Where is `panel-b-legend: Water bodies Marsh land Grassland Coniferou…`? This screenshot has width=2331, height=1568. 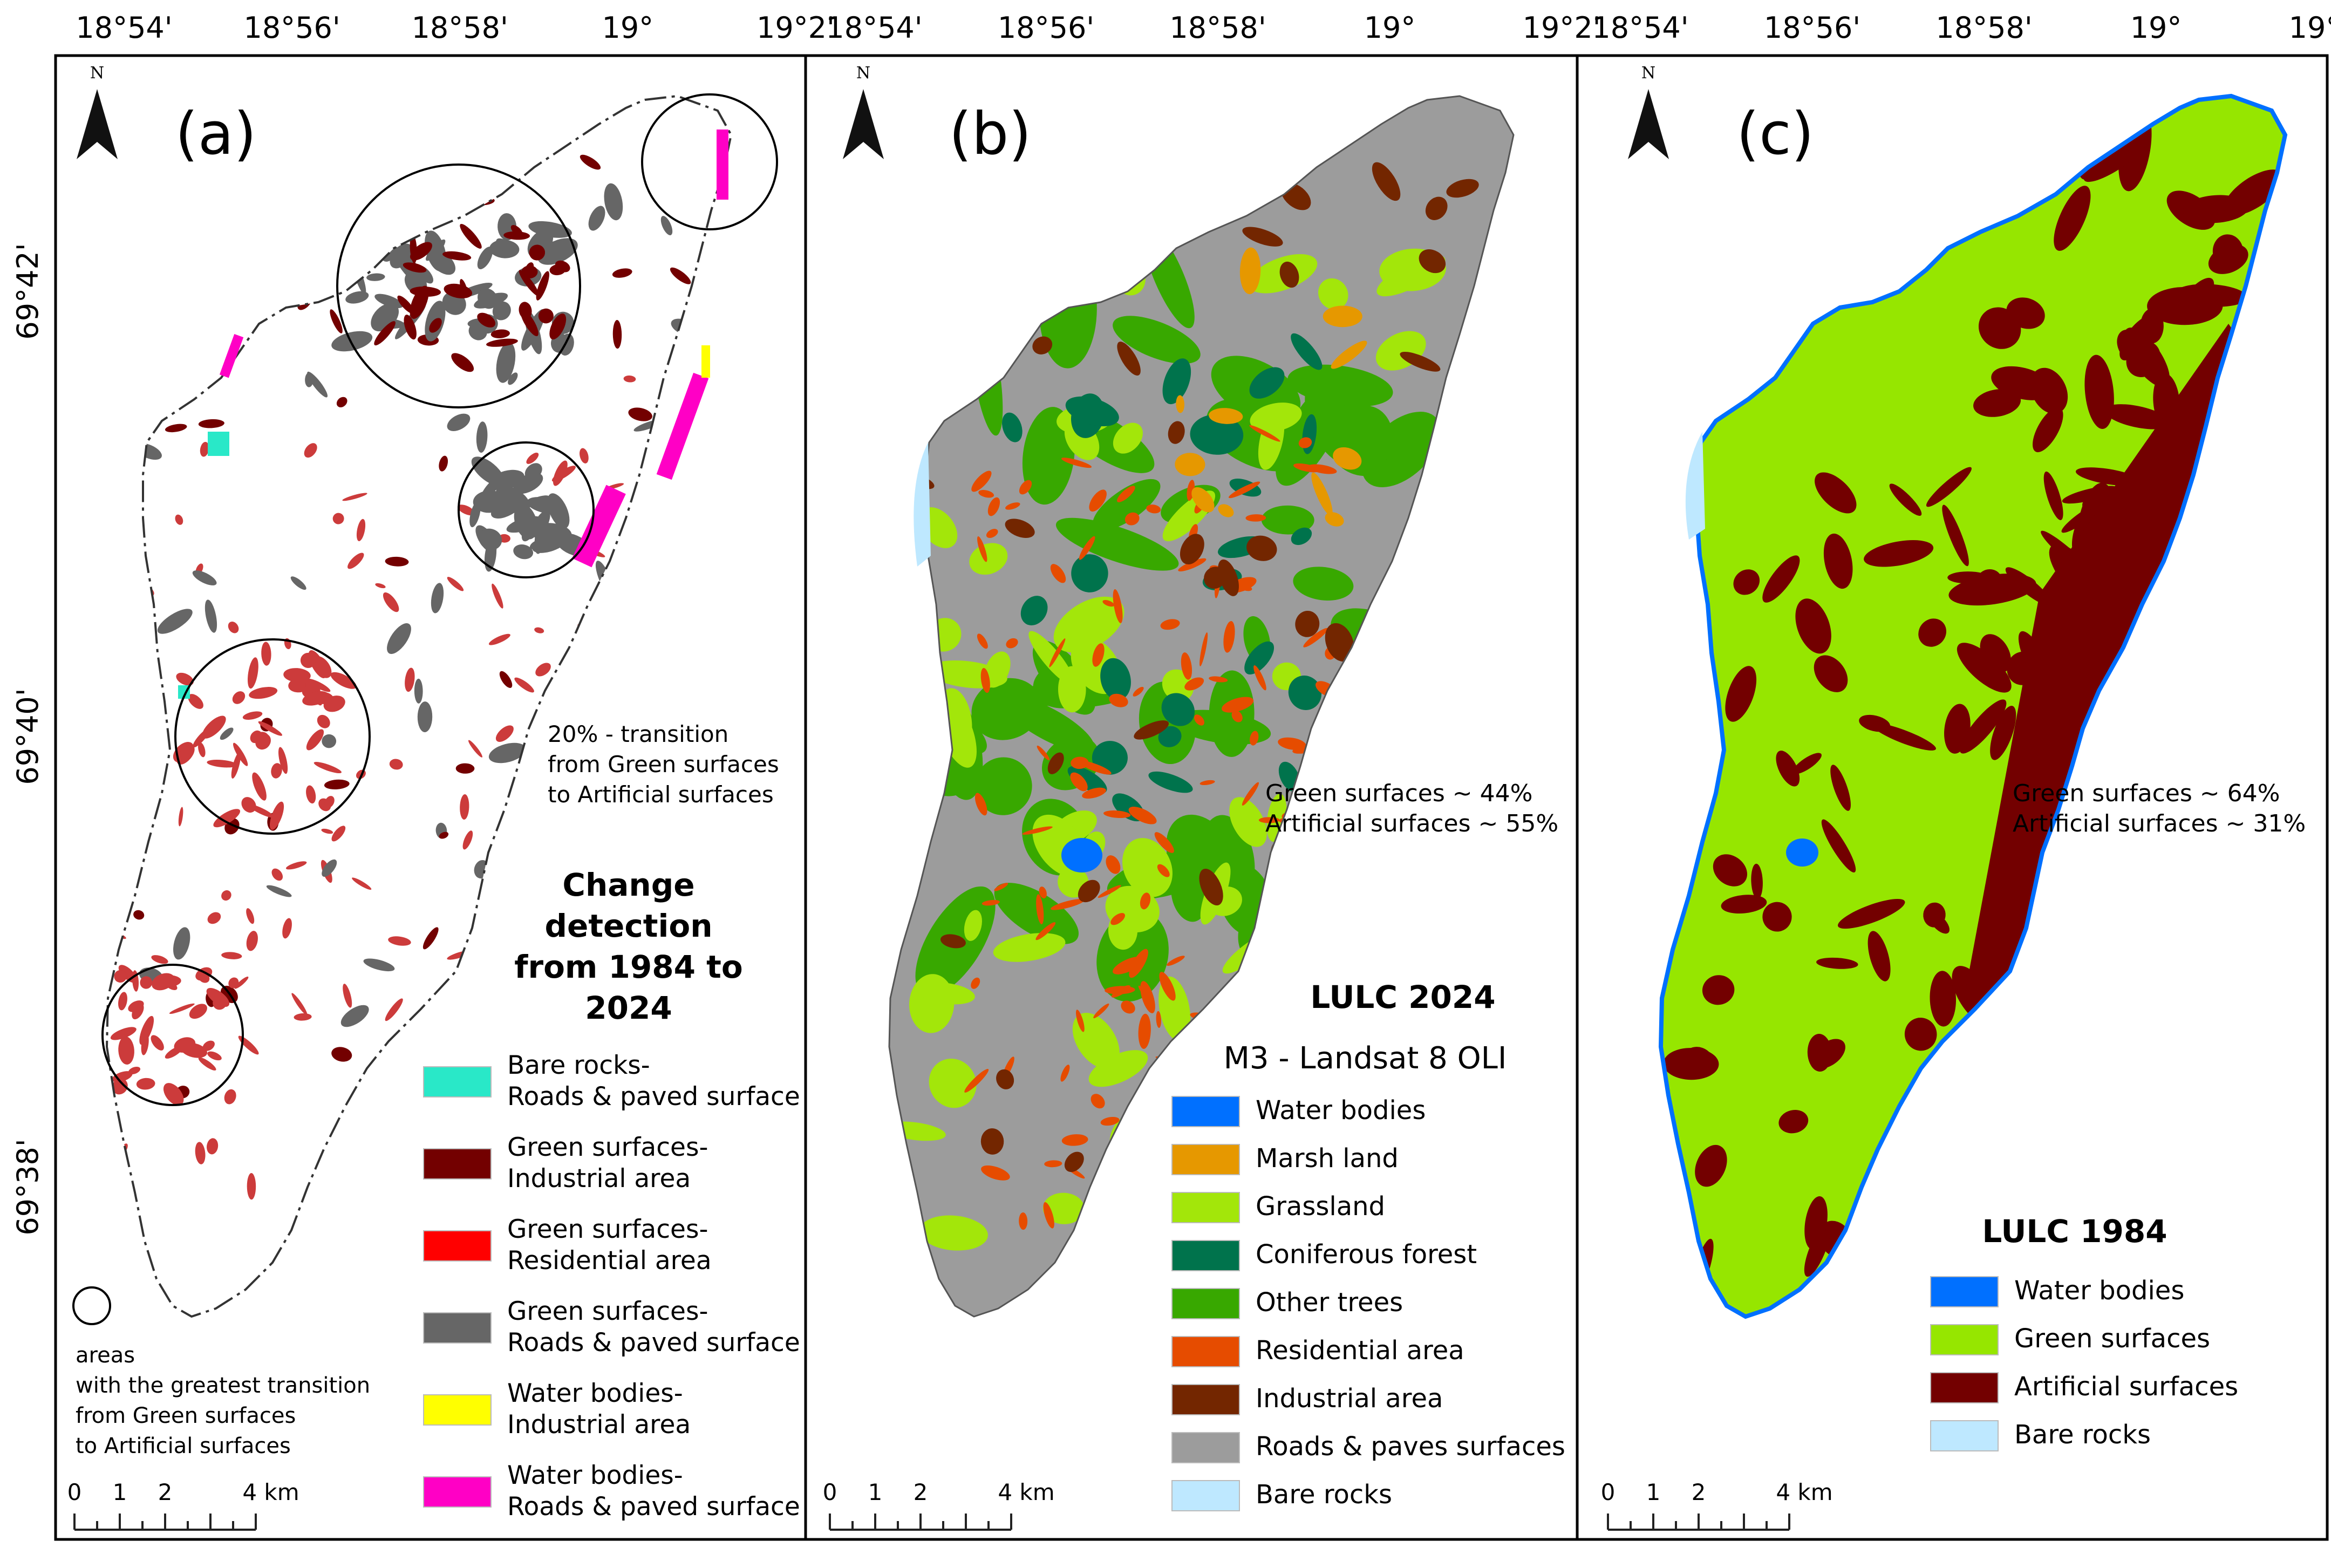
panel-b-legend: Water bodies Marsh land Grassland Coniferou… is located at coordinates (1368, 1303).